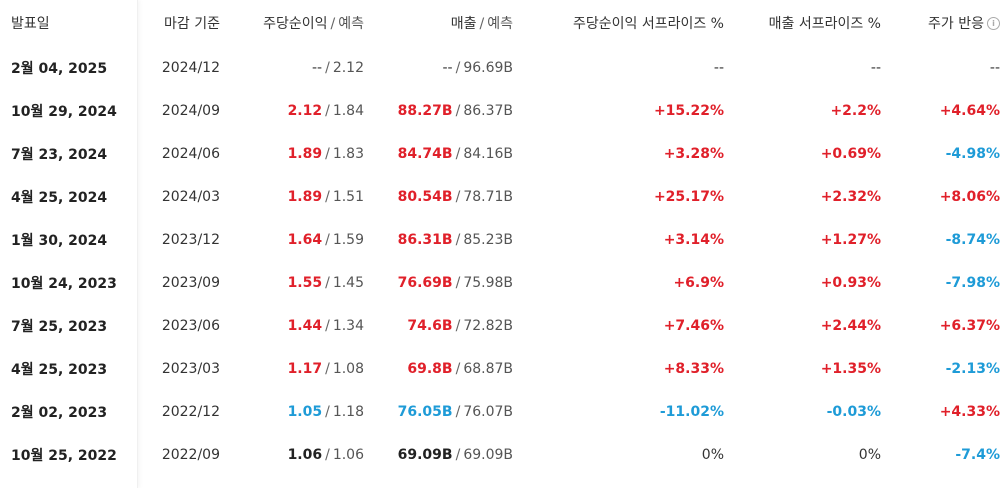 Image resolution: width=1008 pixels, height=488 pixels. What do you see at coordinates (969, 110) in the screenshot?
I see `price-reaction: +4.64%` at bounding box center [969, 110].